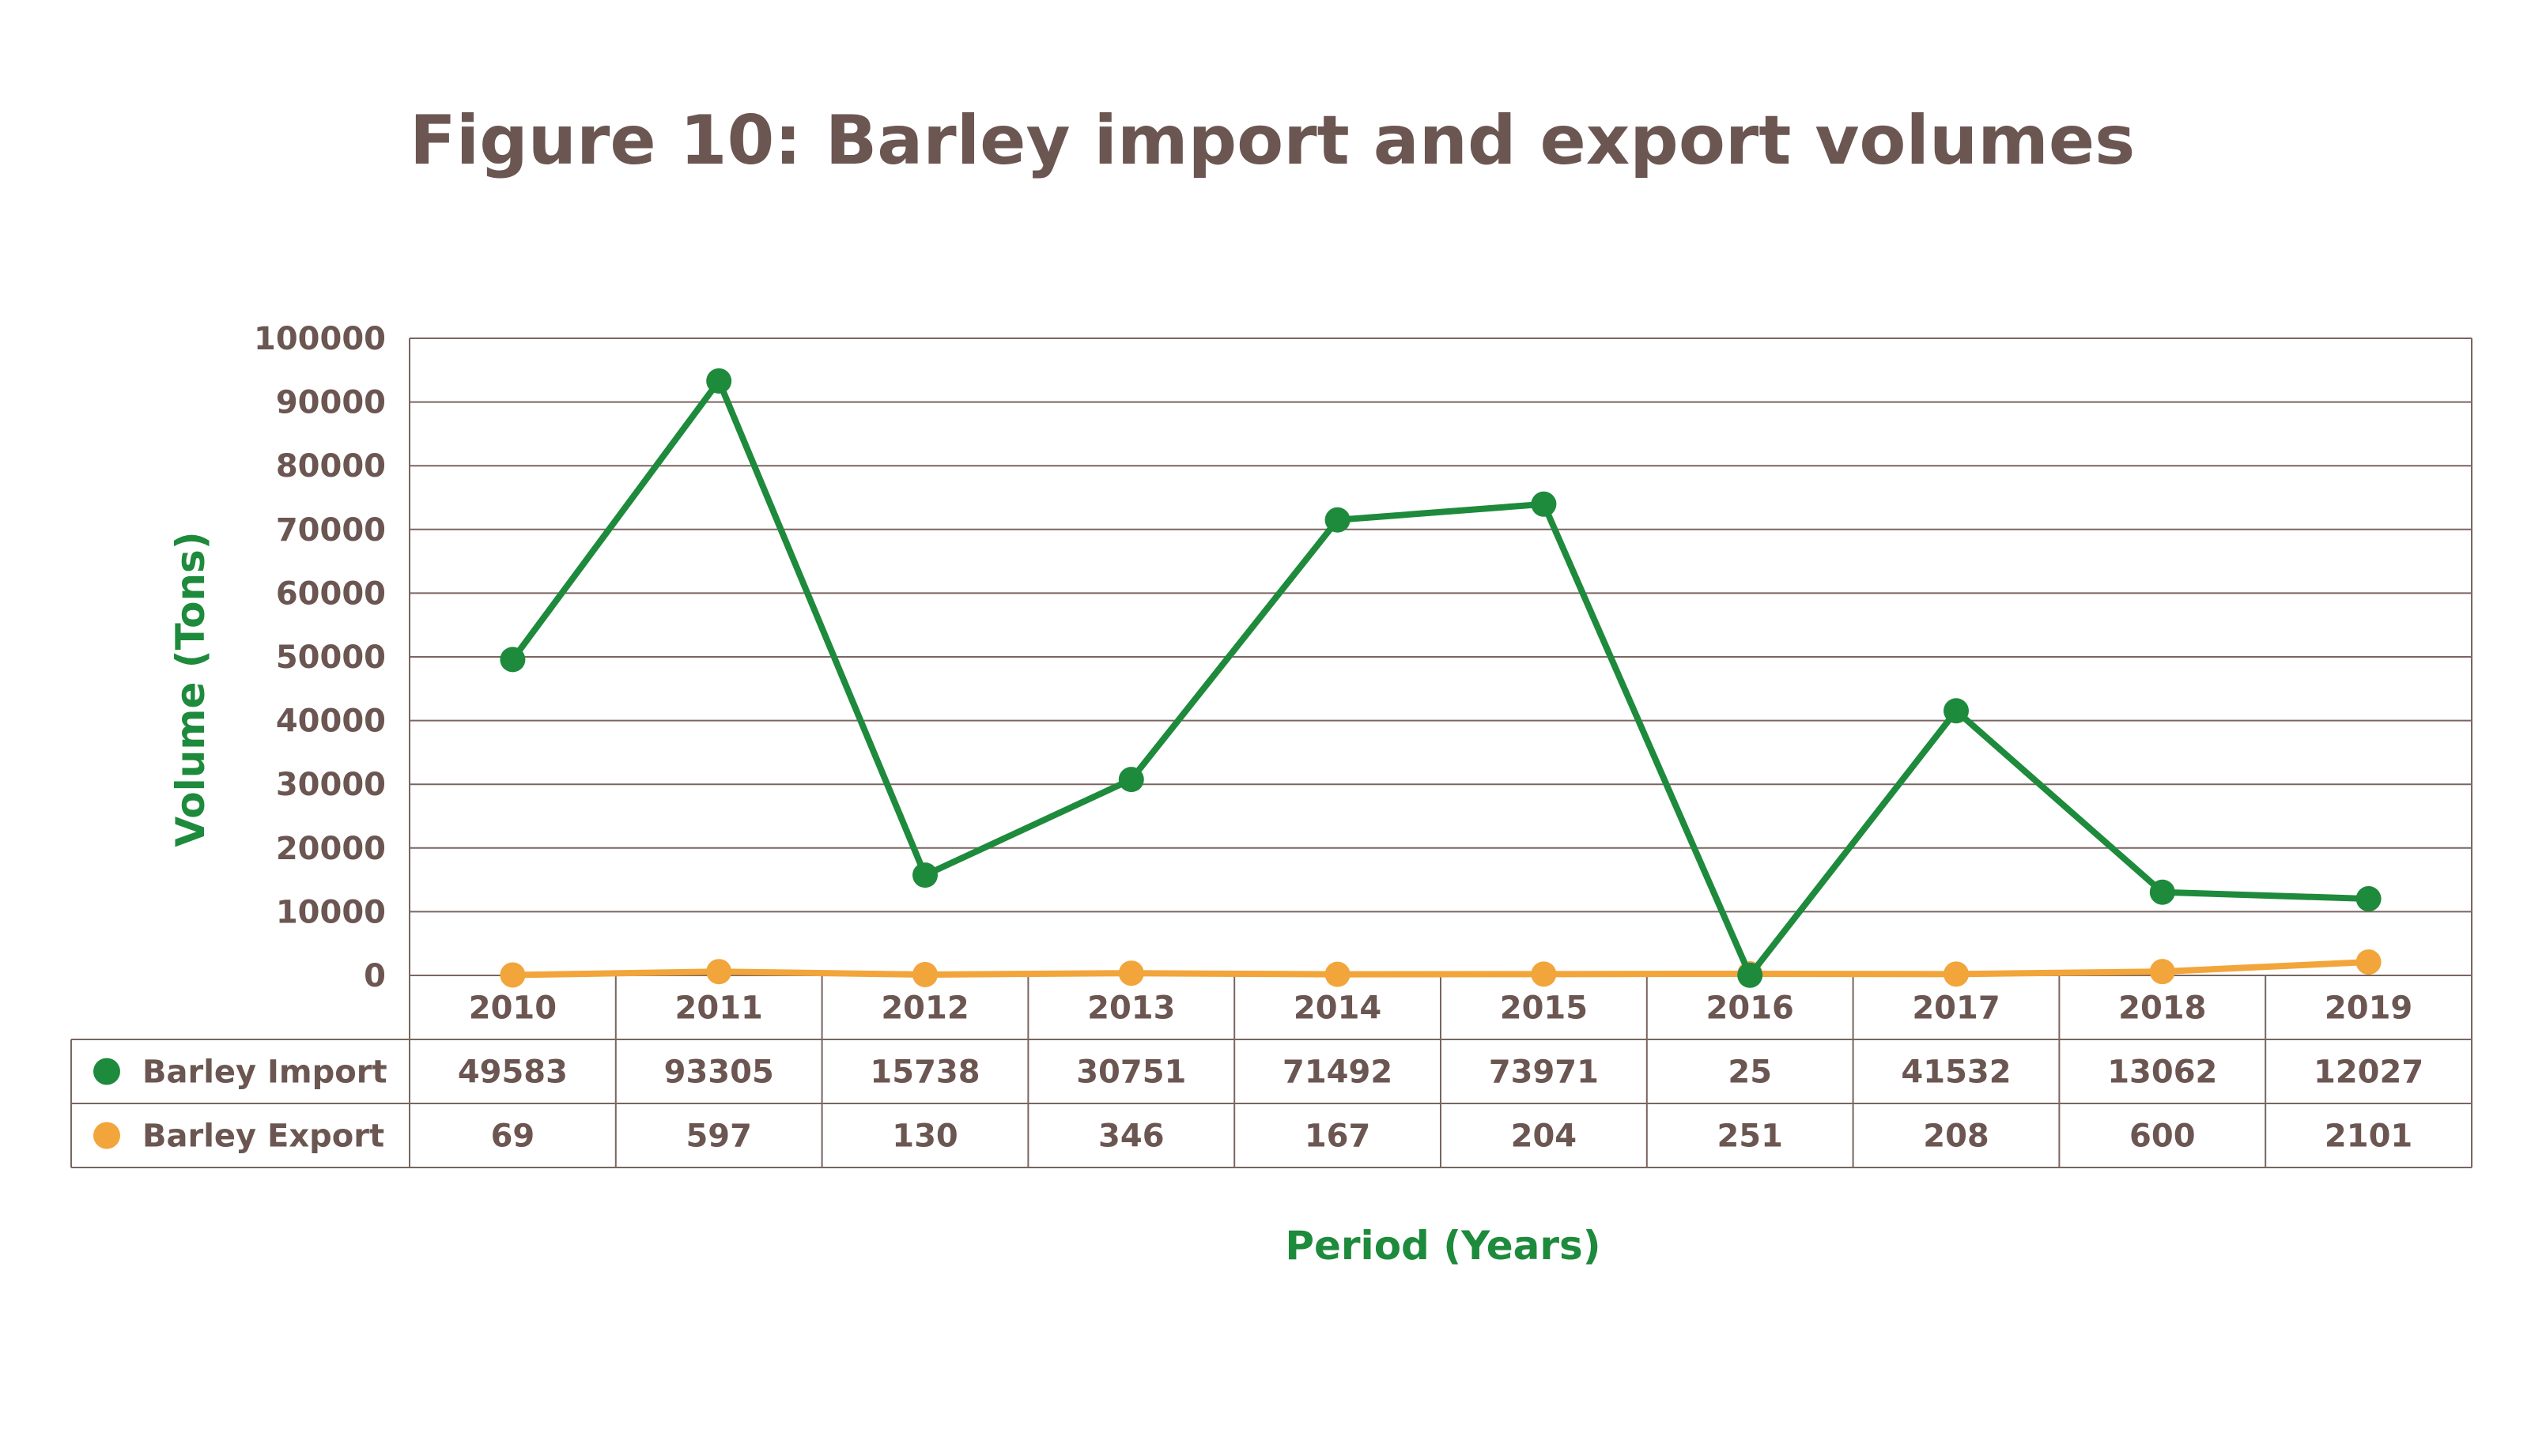 This screenshot has width=2531, height=1456. I want to click on y-tick-label: 0, so click(375, 976).